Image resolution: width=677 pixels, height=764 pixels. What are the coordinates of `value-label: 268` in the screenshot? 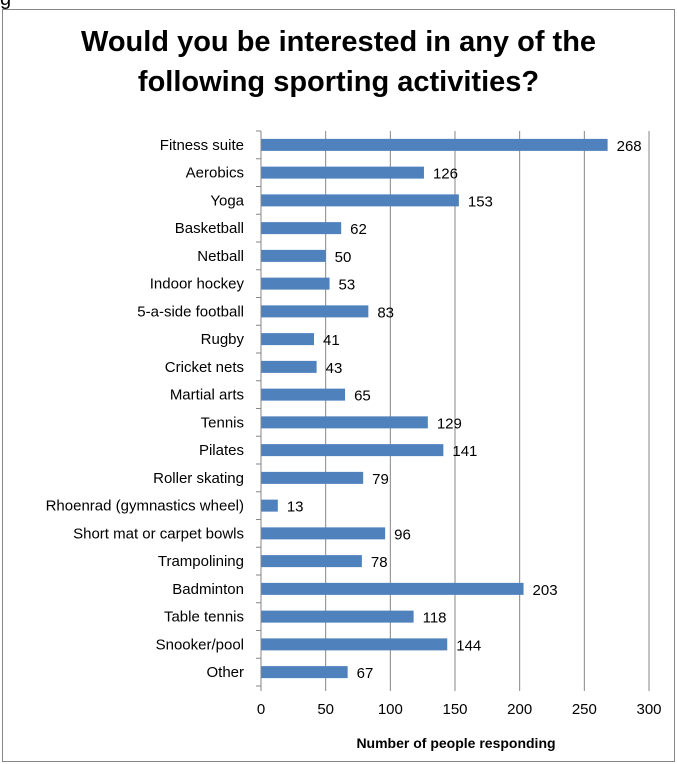 It's located at (629, 146).